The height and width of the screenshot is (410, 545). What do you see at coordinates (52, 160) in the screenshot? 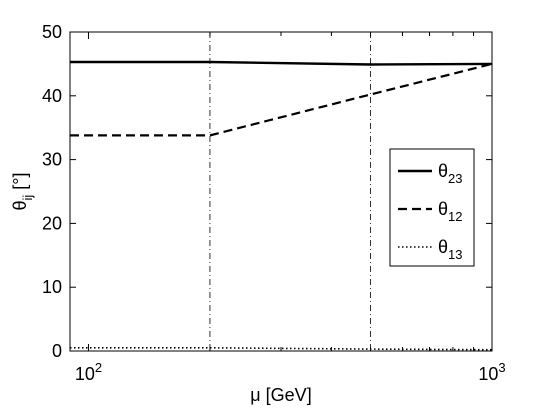
I see `y-tick-label-30: 30` at bounding box center [52, 160].